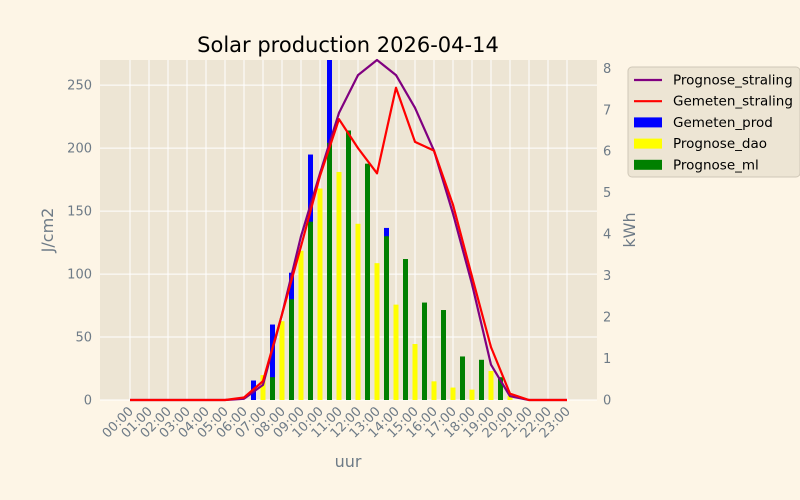 The height and width of the screenshot is (500, 800). Describe the element at coordinates (607, 276) in the screenshot. I see `y-right-tick-label: 3` at that location.